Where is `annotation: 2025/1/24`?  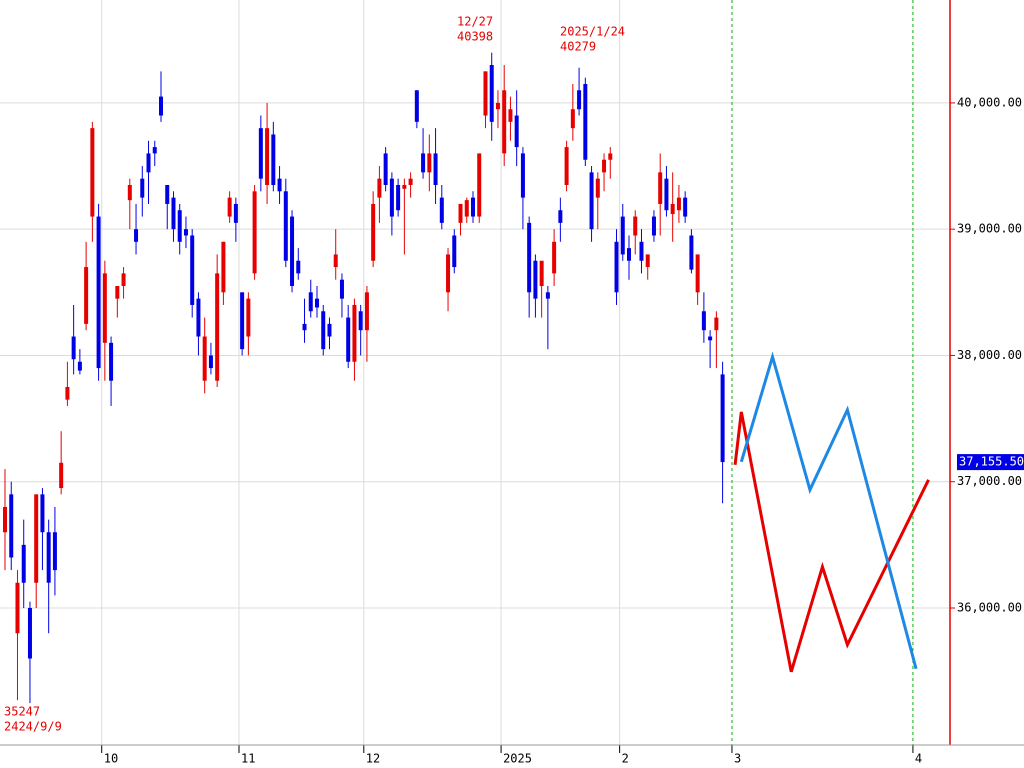 annotation: 2025/1/24 is located at coordinates (592, 32).